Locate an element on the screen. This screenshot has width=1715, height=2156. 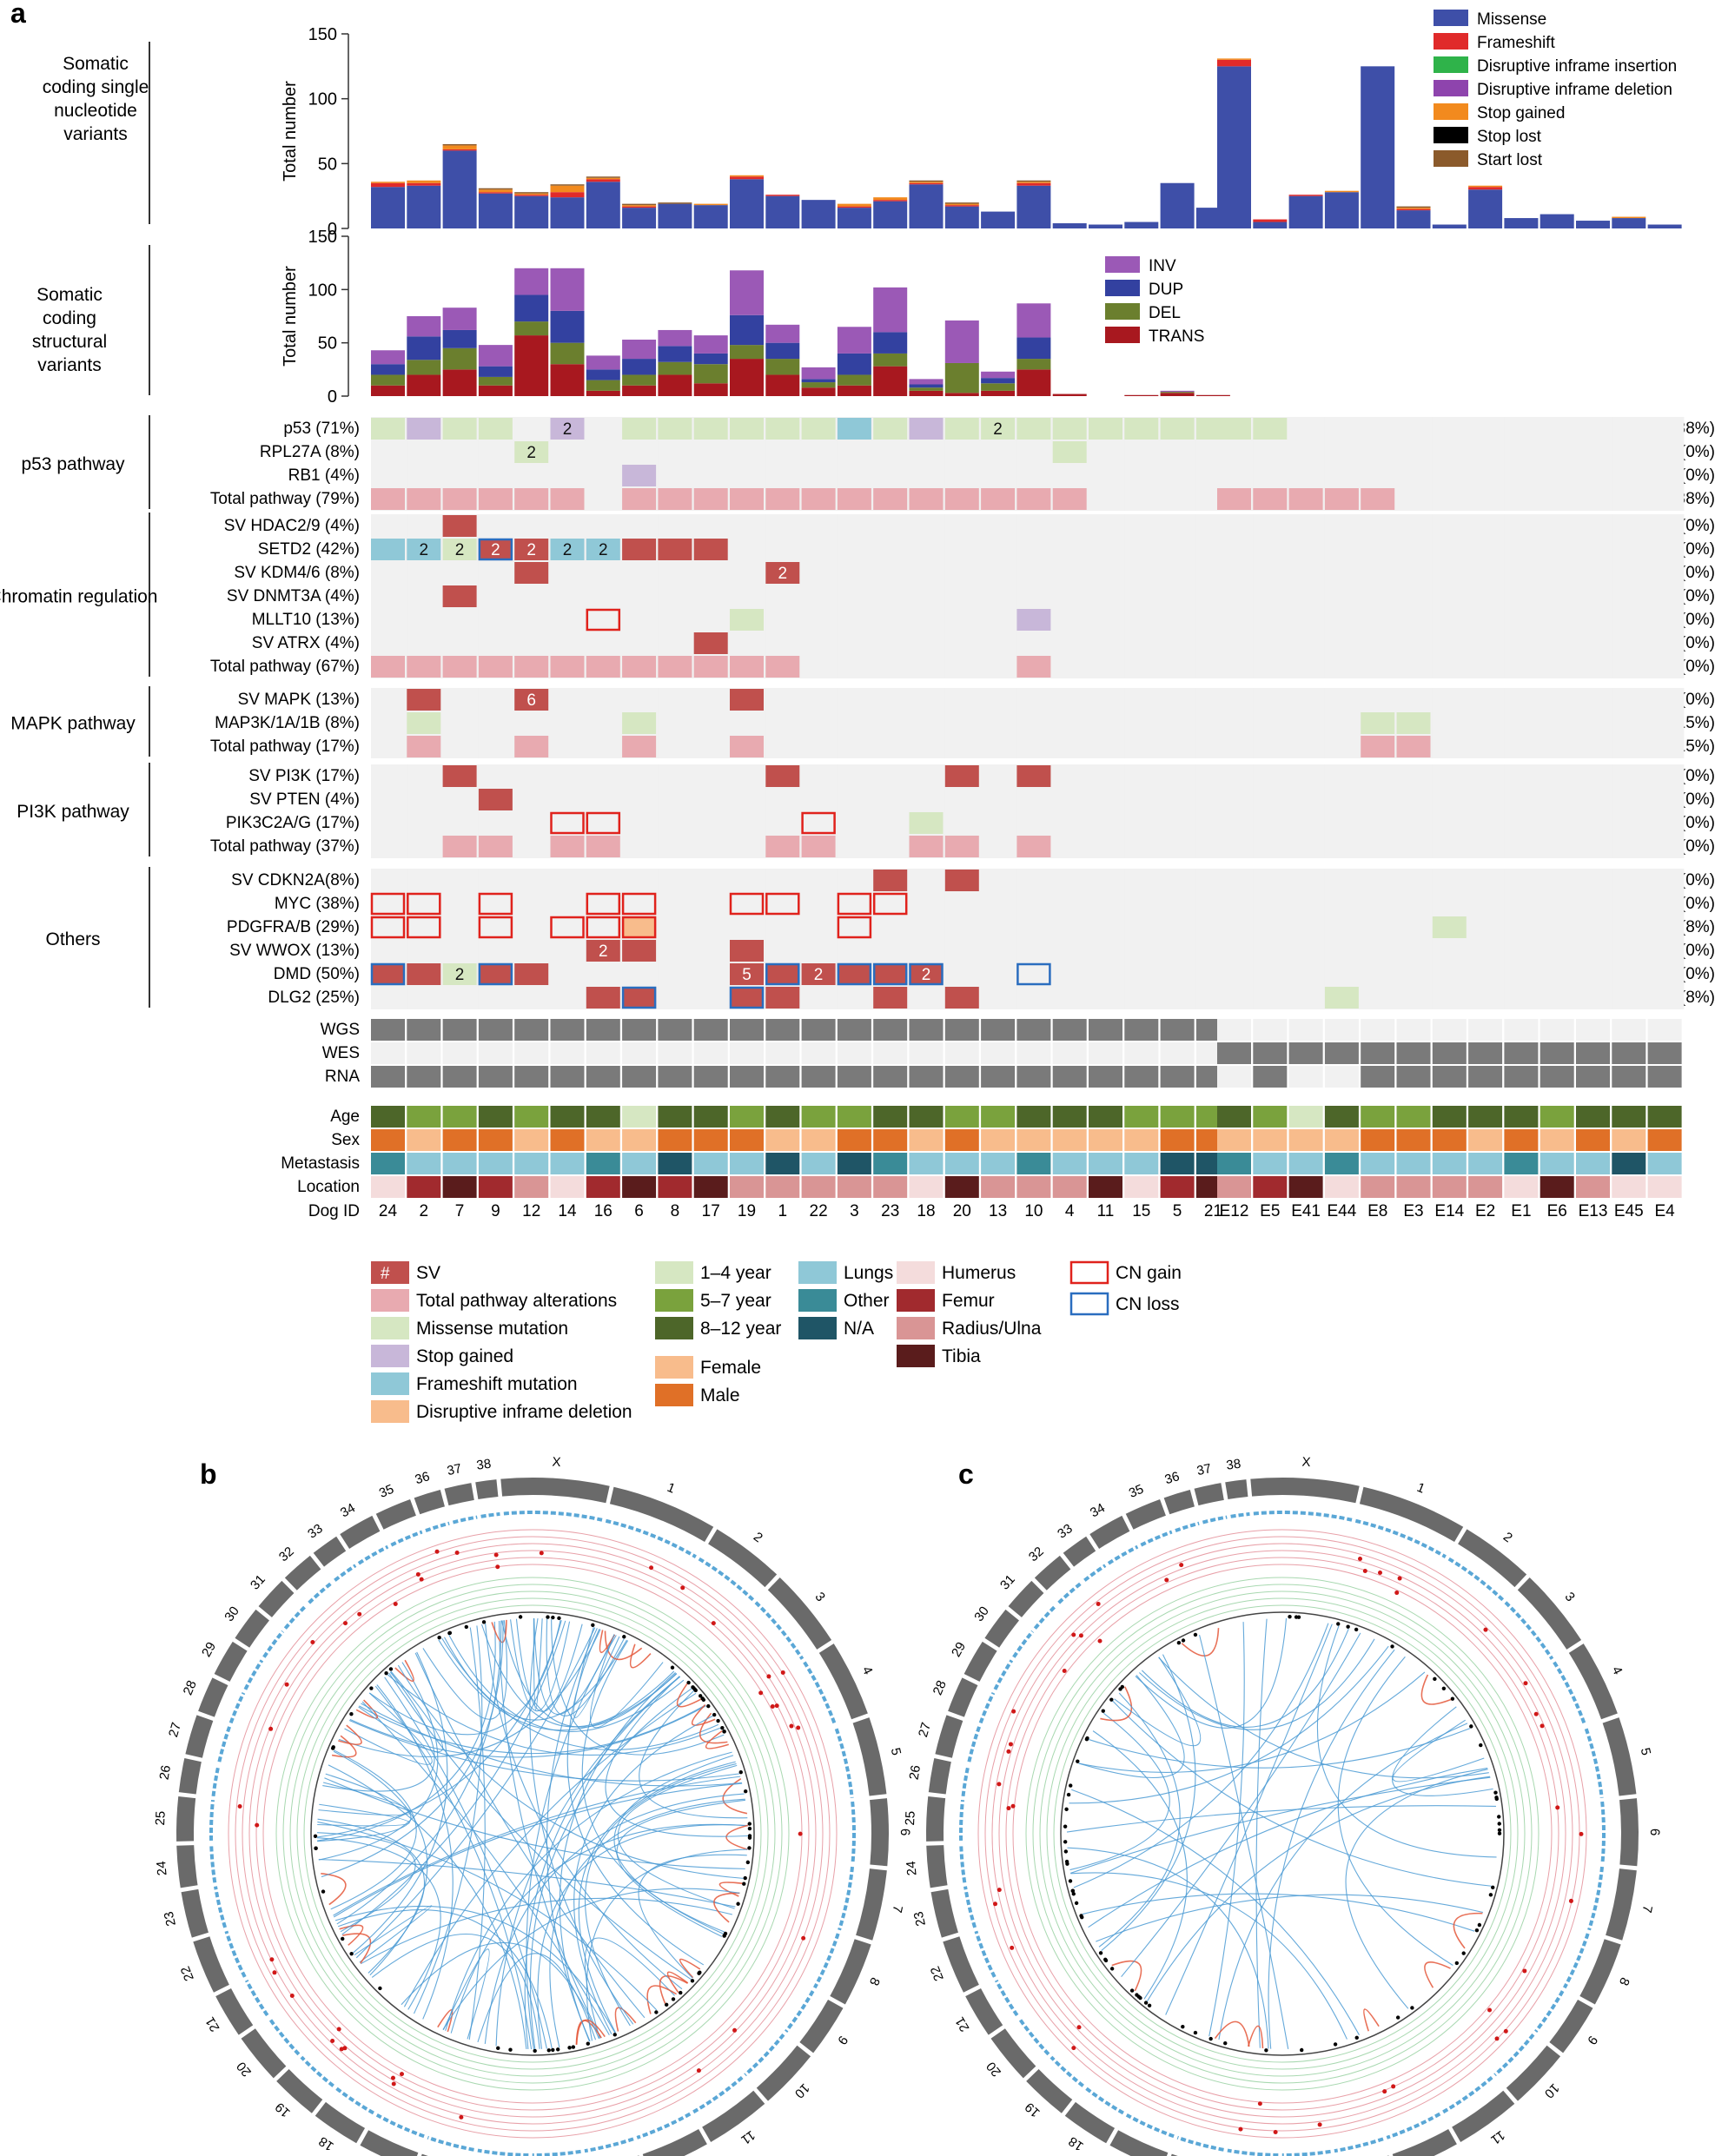
chromosome-label: 32 is located at coordinates (286, 1554).